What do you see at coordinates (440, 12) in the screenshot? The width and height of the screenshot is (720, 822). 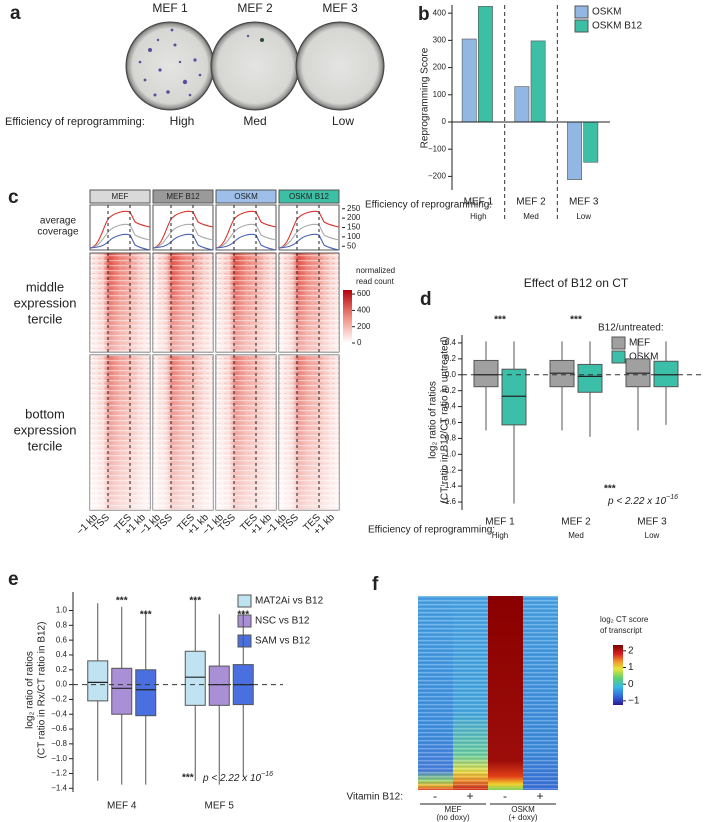 I see `y-tick-label: 400` at bounding box center [440, 12].